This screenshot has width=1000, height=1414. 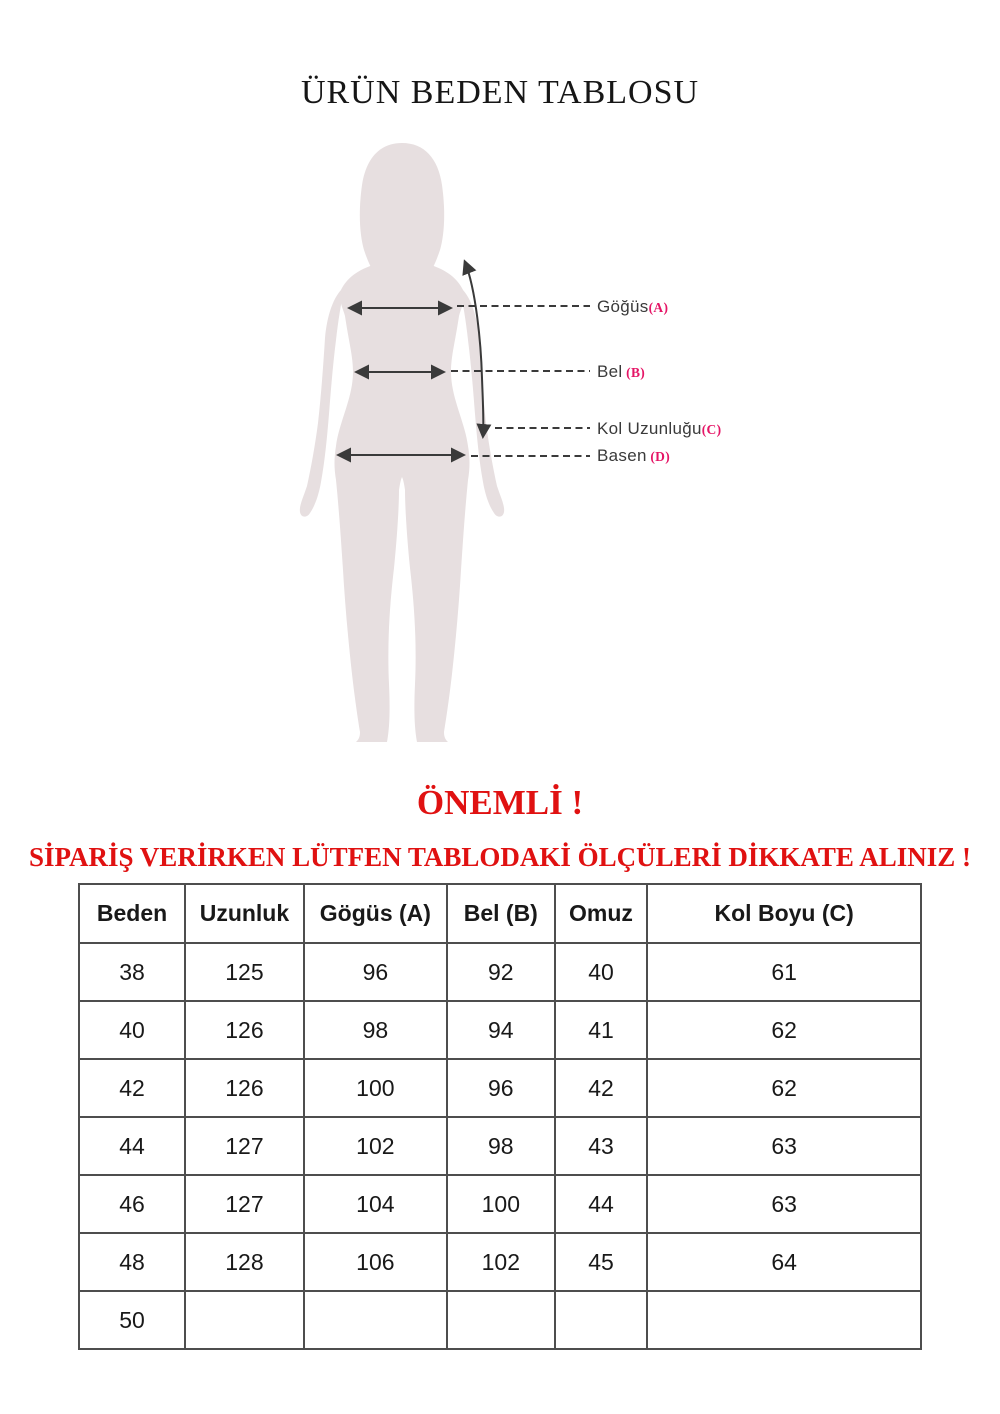 I want to click on silhouette-hair-head, so click(x=402, y=209).